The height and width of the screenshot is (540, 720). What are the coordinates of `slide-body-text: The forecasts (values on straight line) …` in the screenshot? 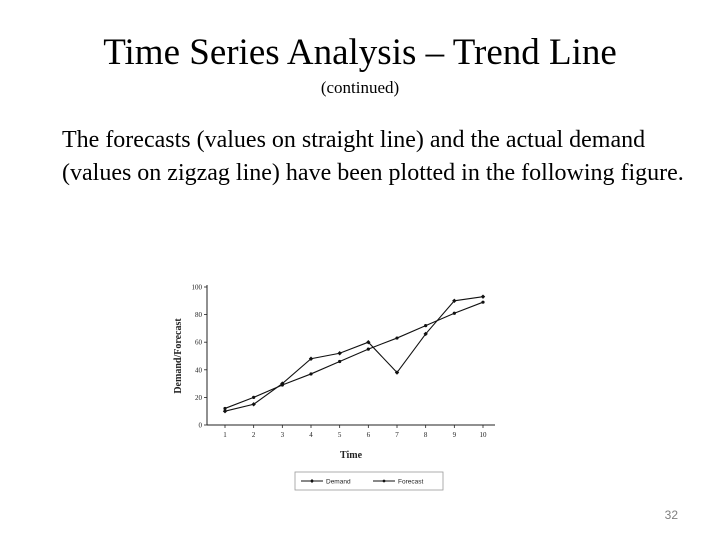 It's located at (373, 156).